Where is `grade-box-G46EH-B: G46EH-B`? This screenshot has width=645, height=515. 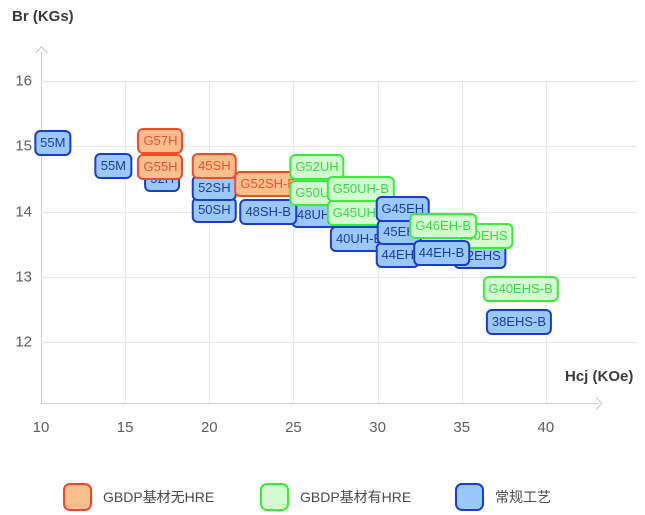
grade-box-G46EH-B: G46EH-B is located at coordinates (443, 225).